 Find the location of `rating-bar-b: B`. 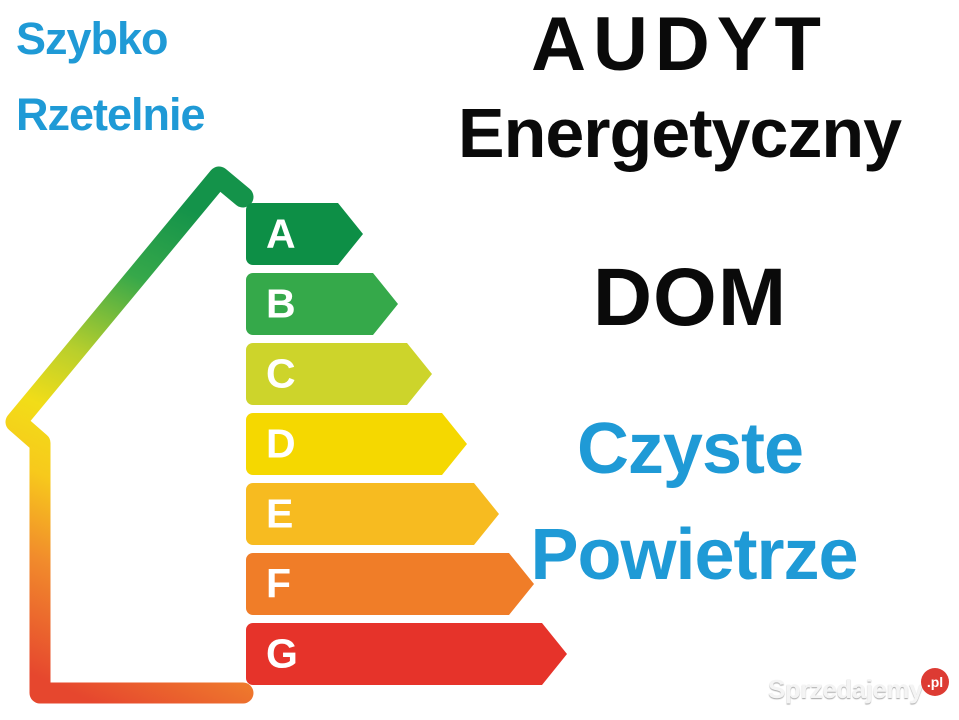

rating-bar-b: B is located at coordinates (322, 304).